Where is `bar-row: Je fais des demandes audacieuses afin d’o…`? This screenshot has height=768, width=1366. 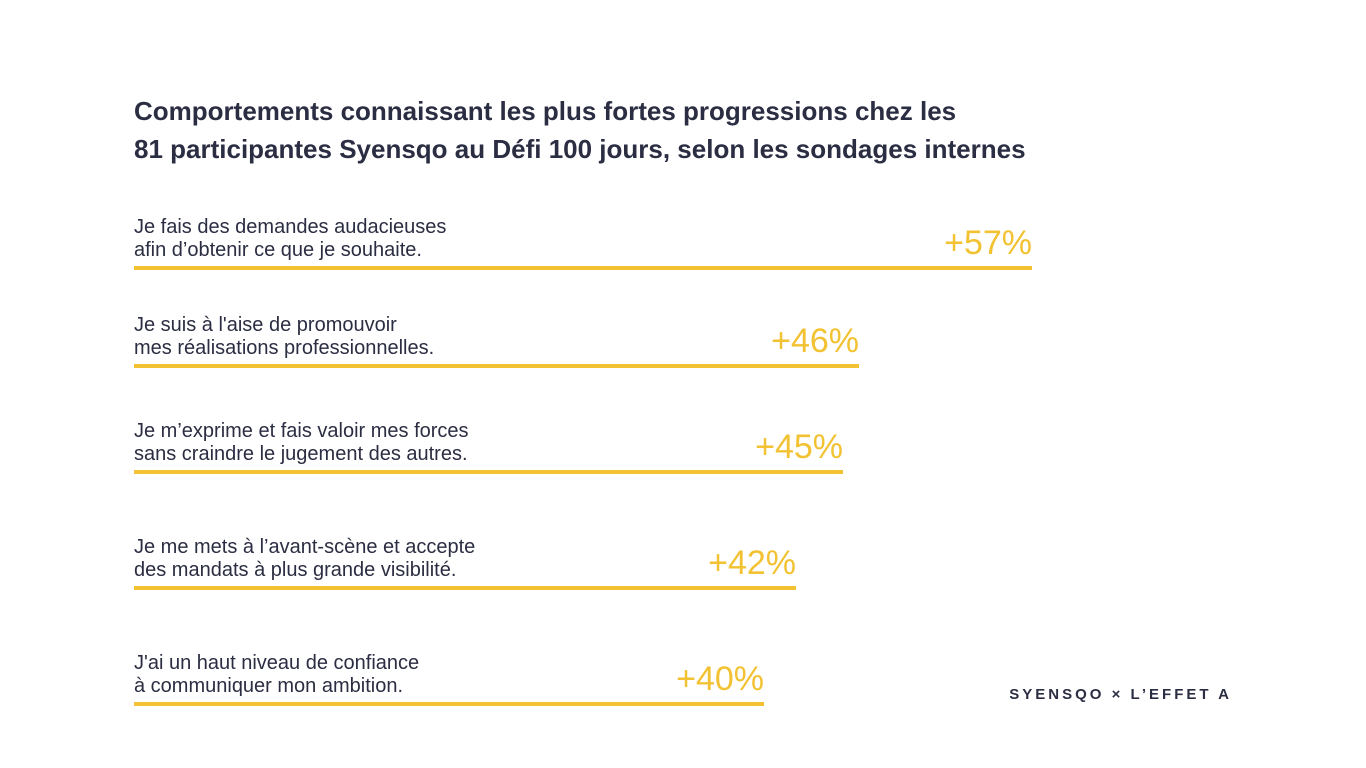 bar-row: Je fais des demandes audacieuses afin d’o… is located at coordinates (583, 240).